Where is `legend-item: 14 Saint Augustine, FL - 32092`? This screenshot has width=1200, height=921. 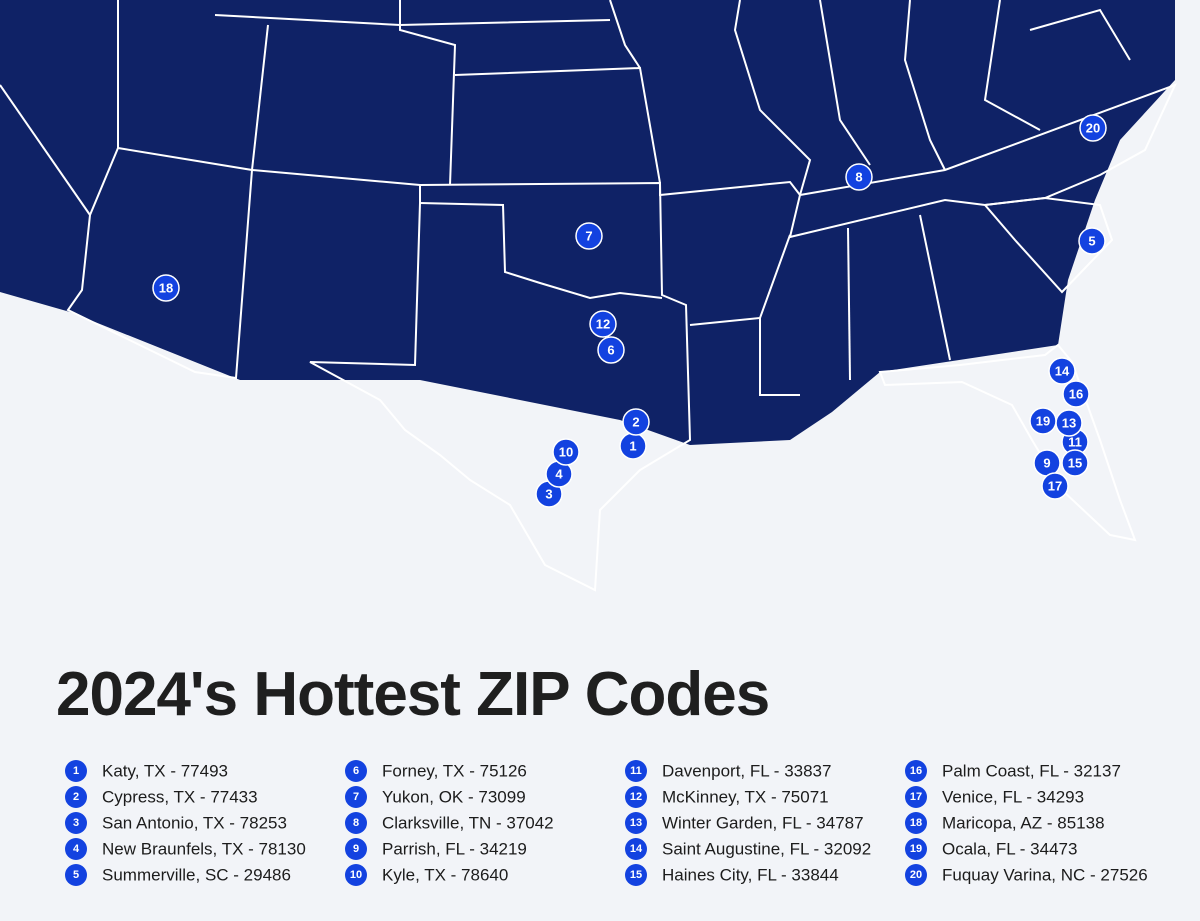
legend-item: 14 Saint Augustine, FL - 32092 is located at coordinates (748, 849).